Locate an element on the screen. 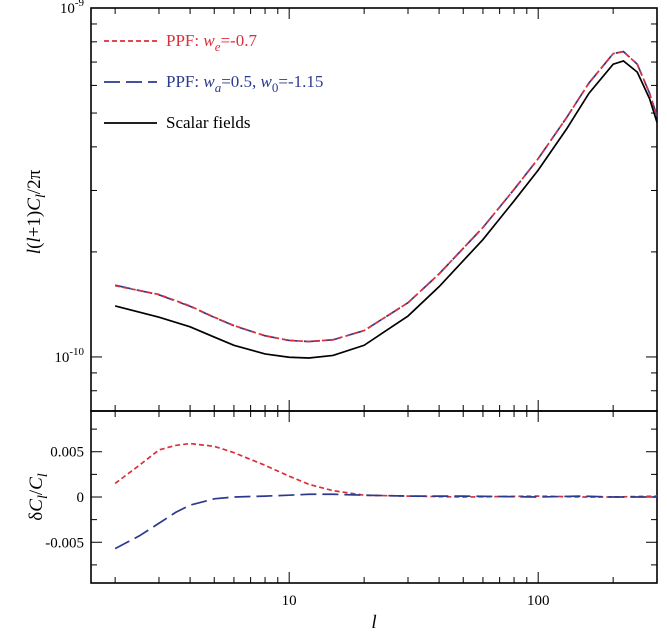  legend-label-scalar_fields: Scalar fields is located at coordinates (208, 122).